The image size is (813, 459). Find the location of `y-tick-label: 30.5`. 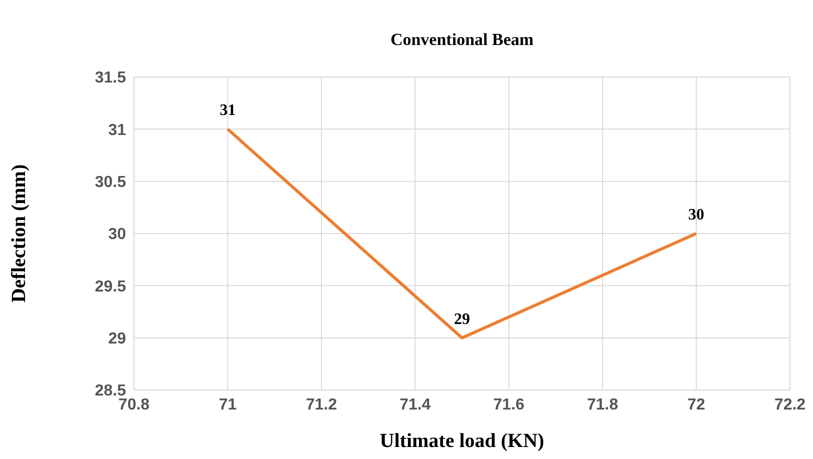

y-tick-label: 30.5 is located at coordinates (110, 183).